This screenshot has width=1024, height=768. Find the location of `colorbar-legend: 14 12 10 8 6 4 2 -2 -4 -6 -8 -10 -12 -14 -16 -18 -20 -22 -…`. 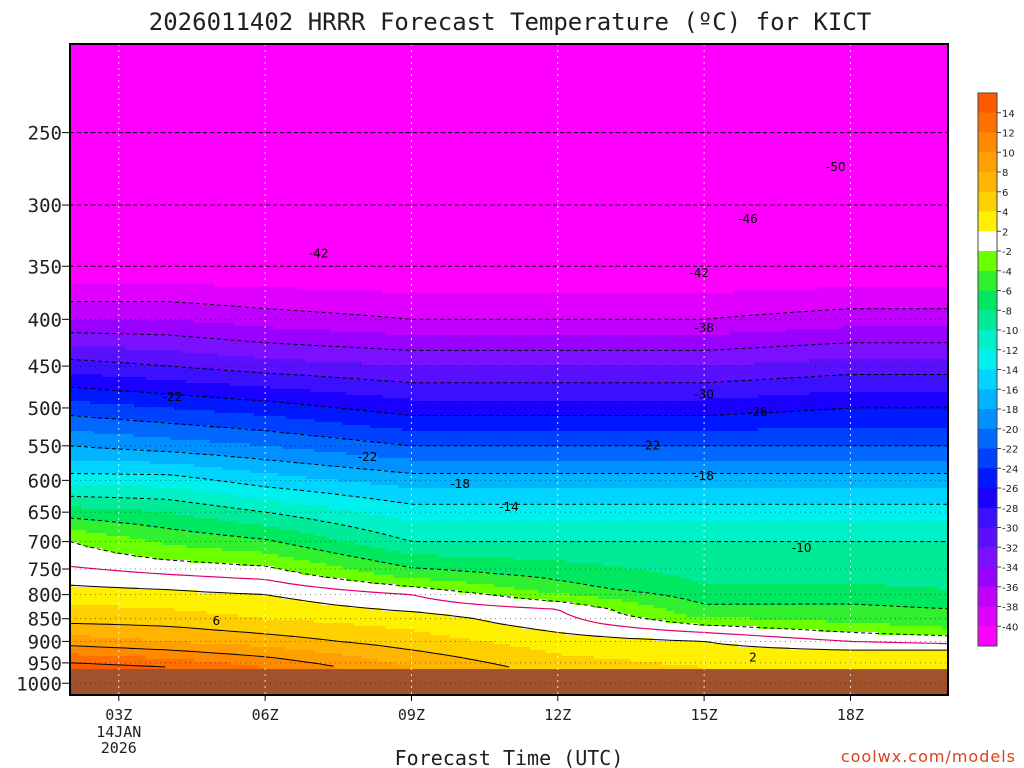

colorbar-legend: 14 12 10 8 6 4 2 -2 -4 -6 -8 -10 -12 -14 -16 -18 -20 -22 -… is located at coordinates (997, 369).